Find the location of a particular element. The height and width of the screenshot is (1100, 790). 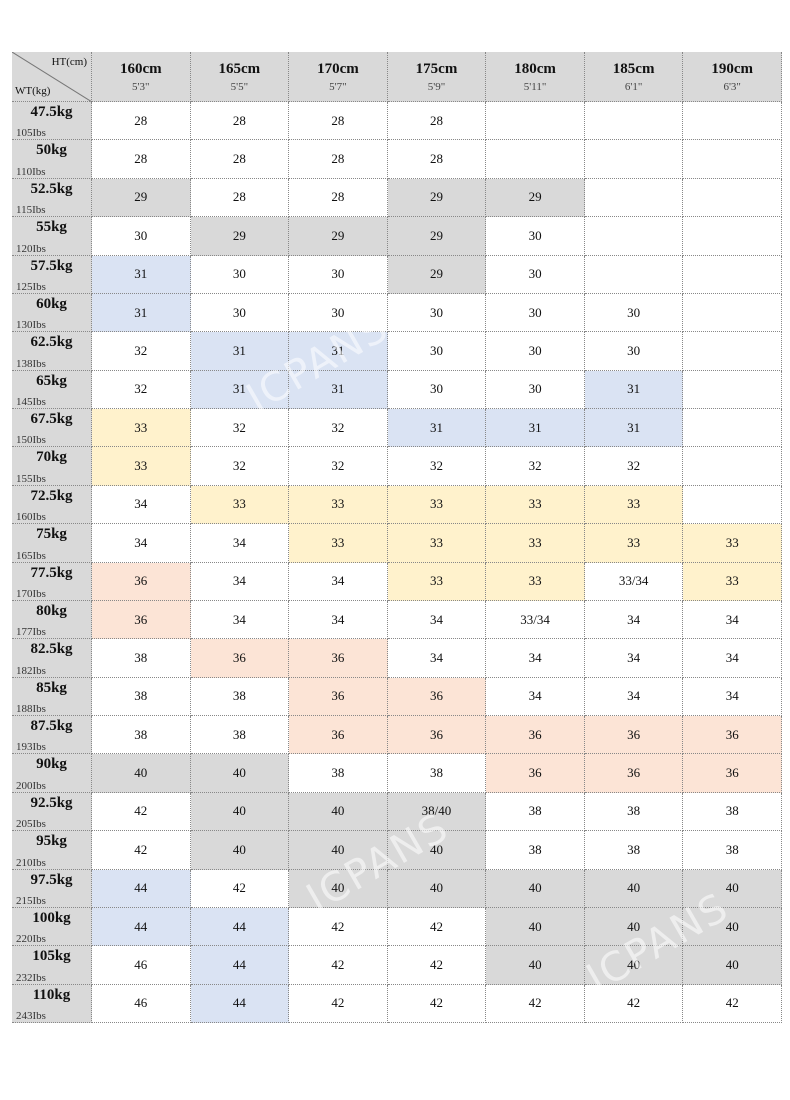

weight-lbs: 120Ibs is located at coordinates (31, 248).